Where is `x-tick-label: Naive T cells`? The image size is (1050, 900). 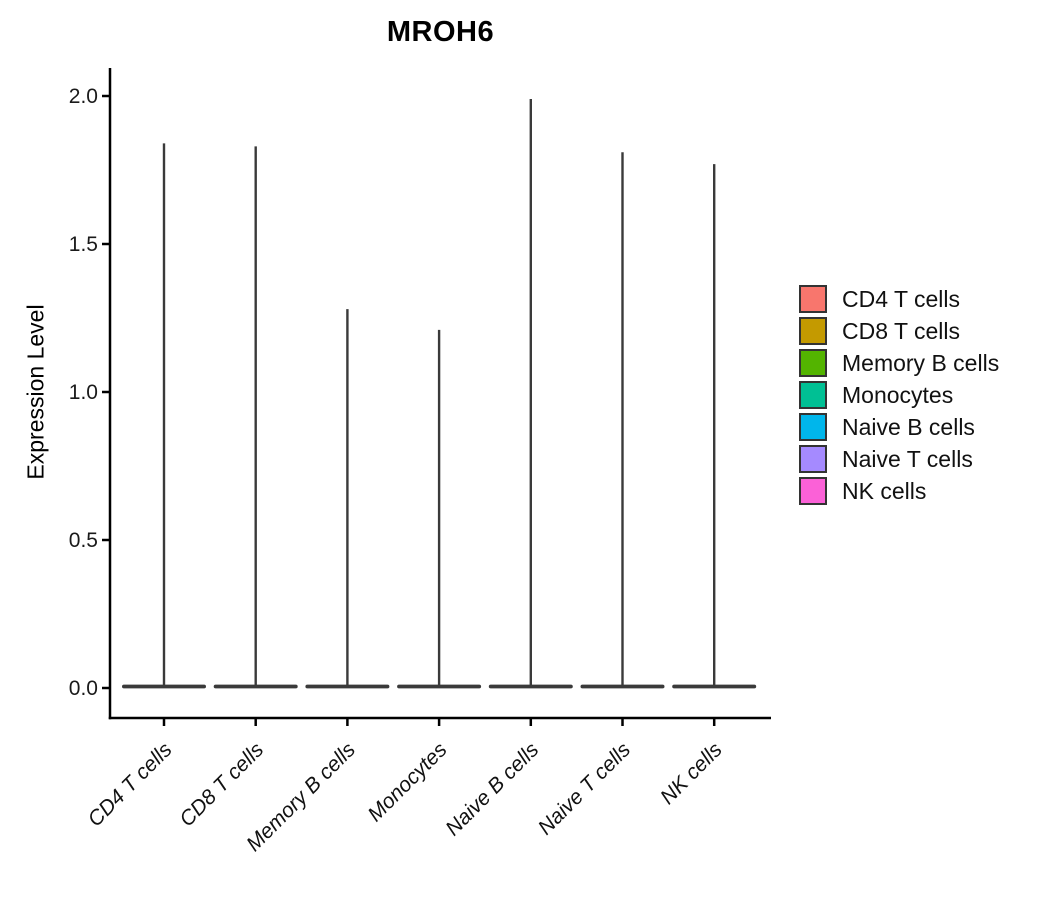 x-tick-label: Naive T cells is located at coordinates (585, 789).